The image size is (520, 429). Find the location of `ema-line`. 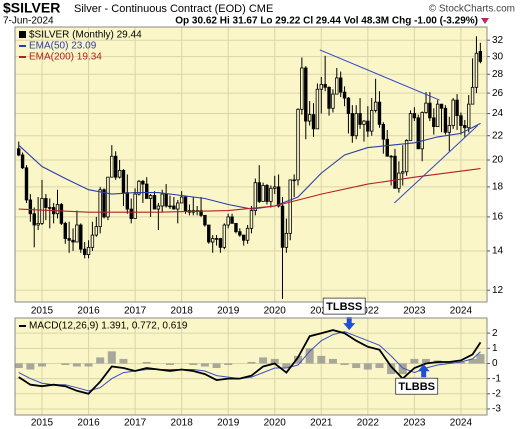

ema-line is located at coordinates (249, 190).